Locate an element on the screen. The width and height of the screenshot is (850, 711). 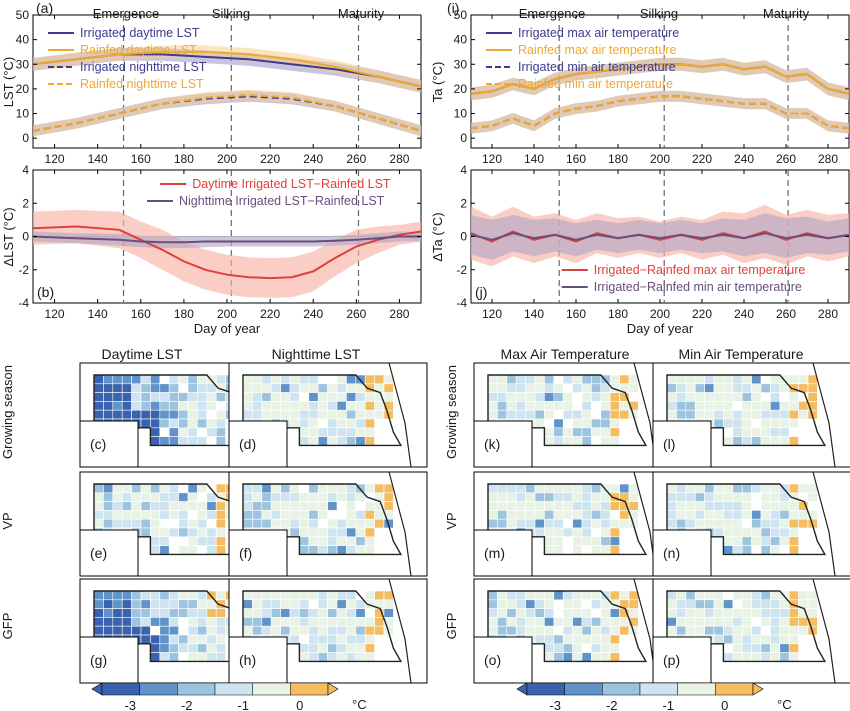
legend-label-1: Rainfed daytime LST is located at coordinates (138, 50).